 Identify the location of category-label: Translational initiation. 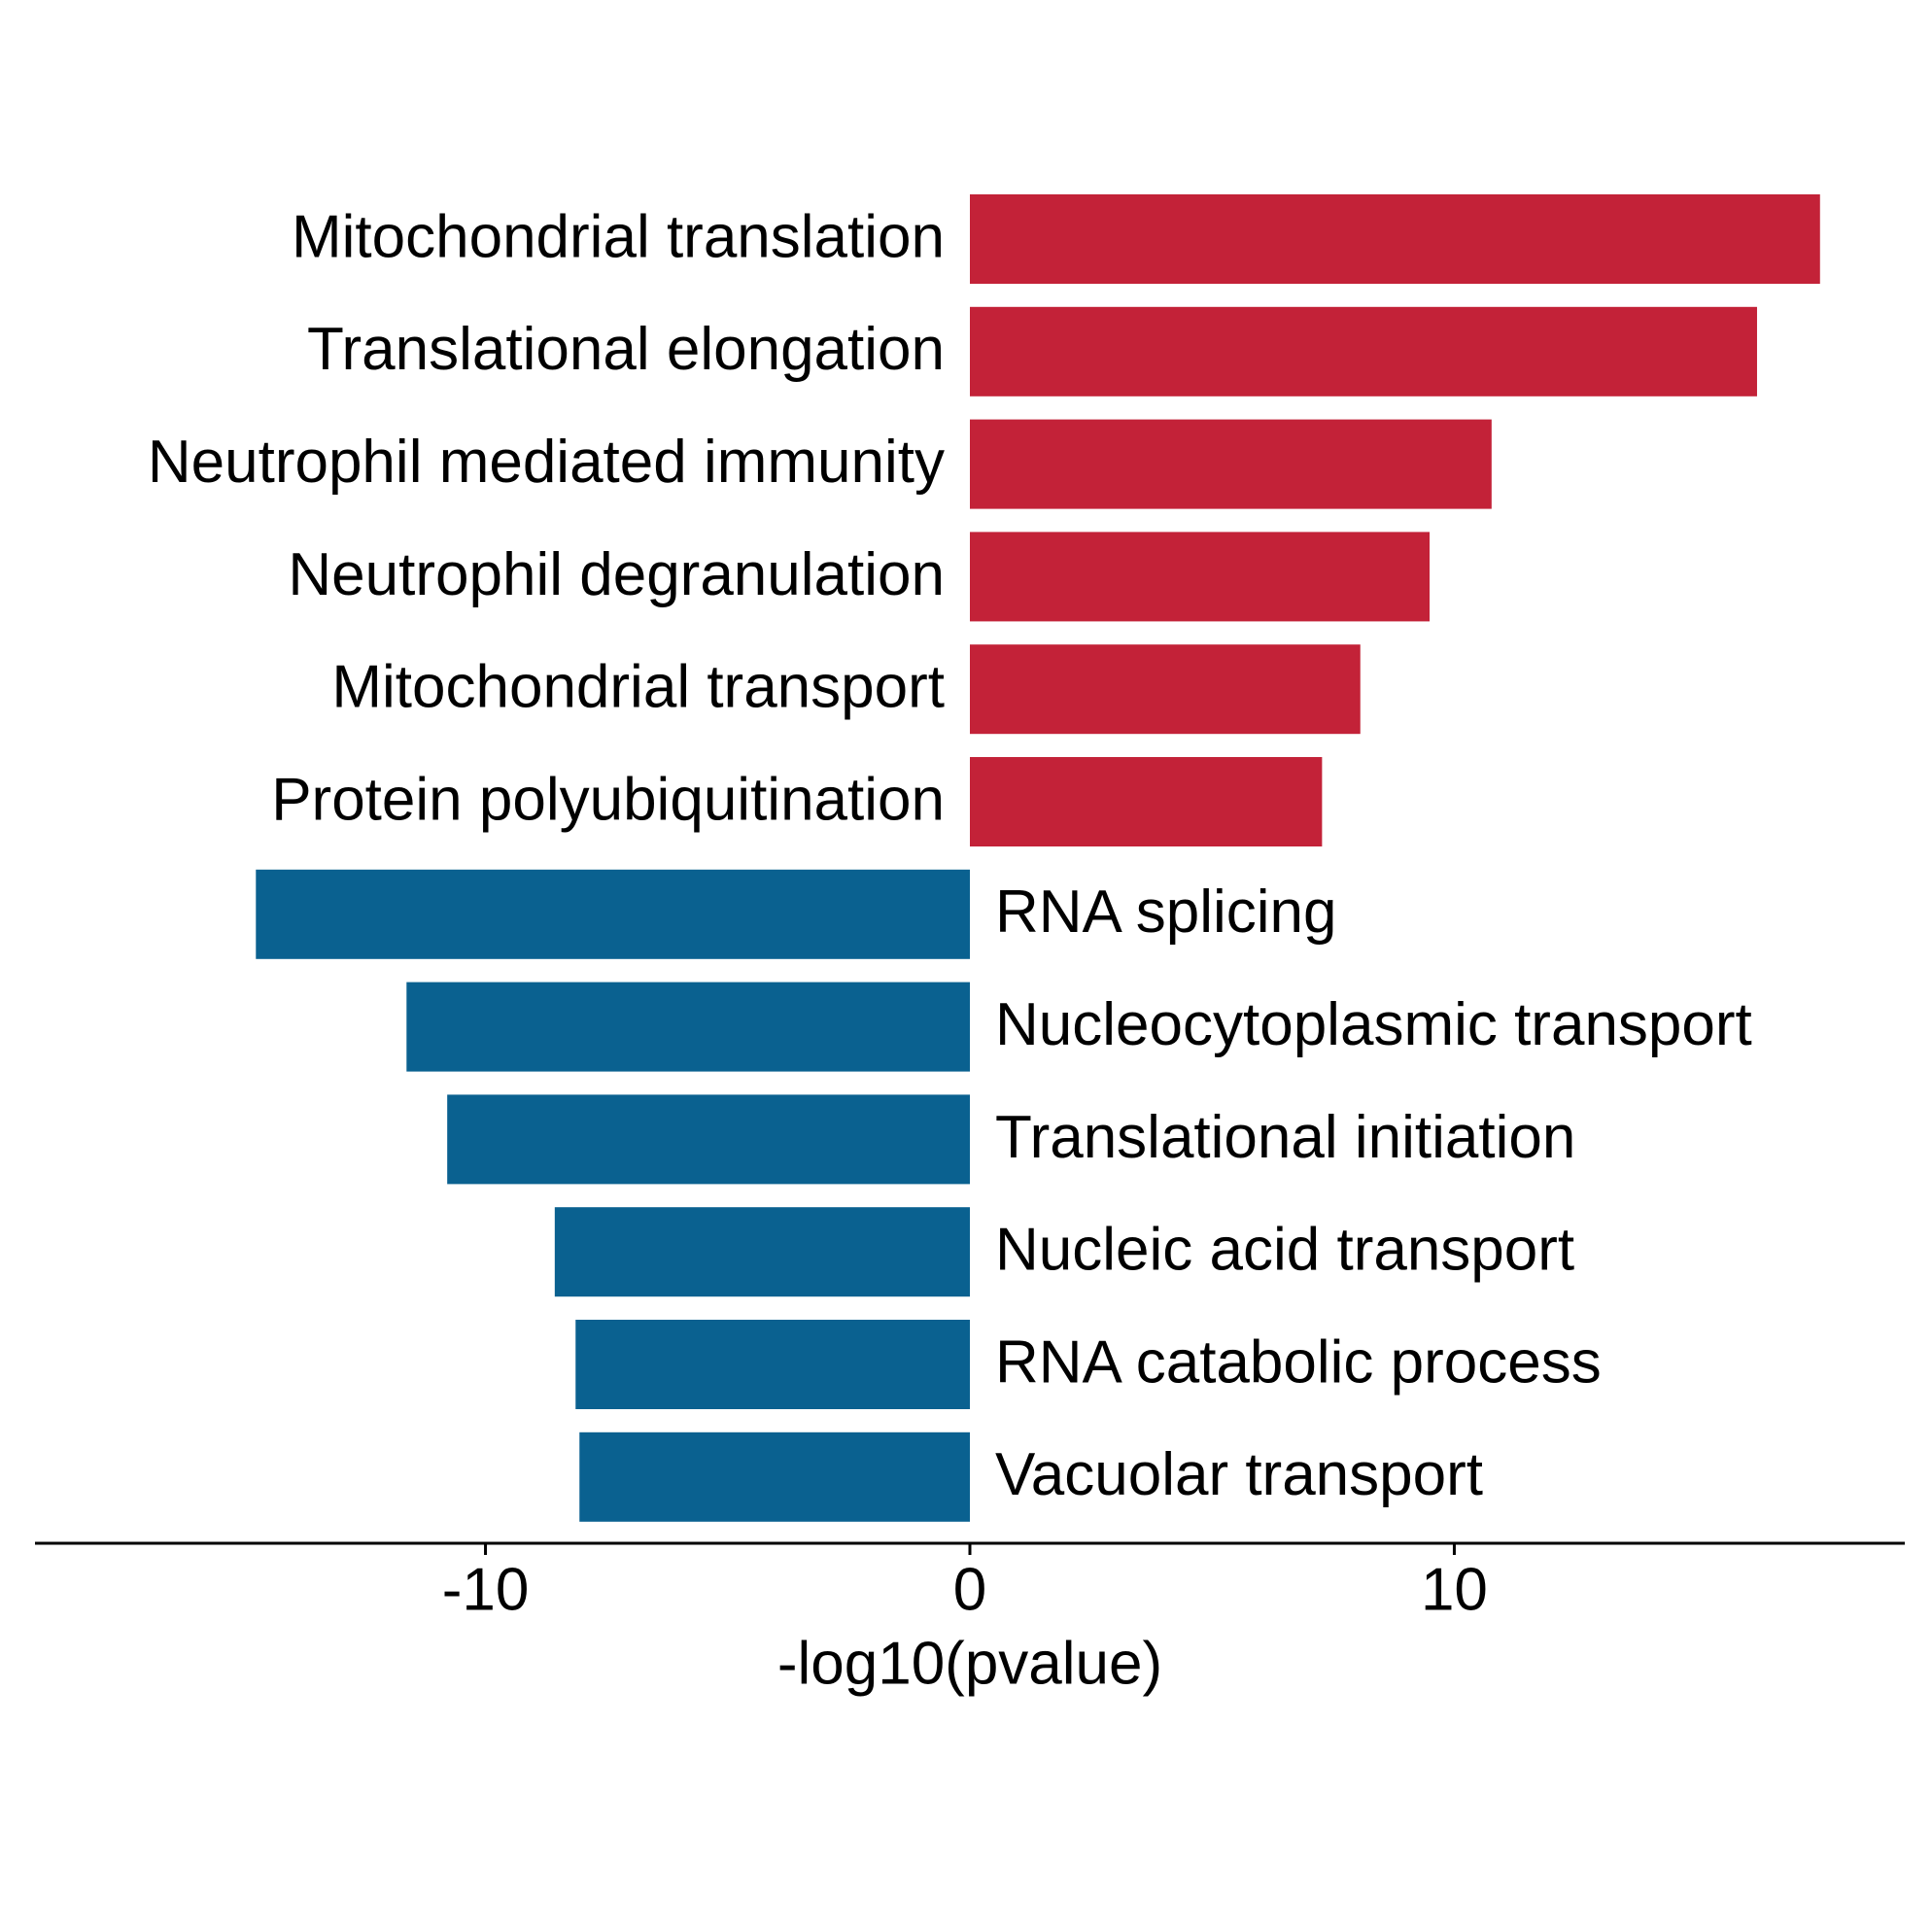
(1285, 1137).